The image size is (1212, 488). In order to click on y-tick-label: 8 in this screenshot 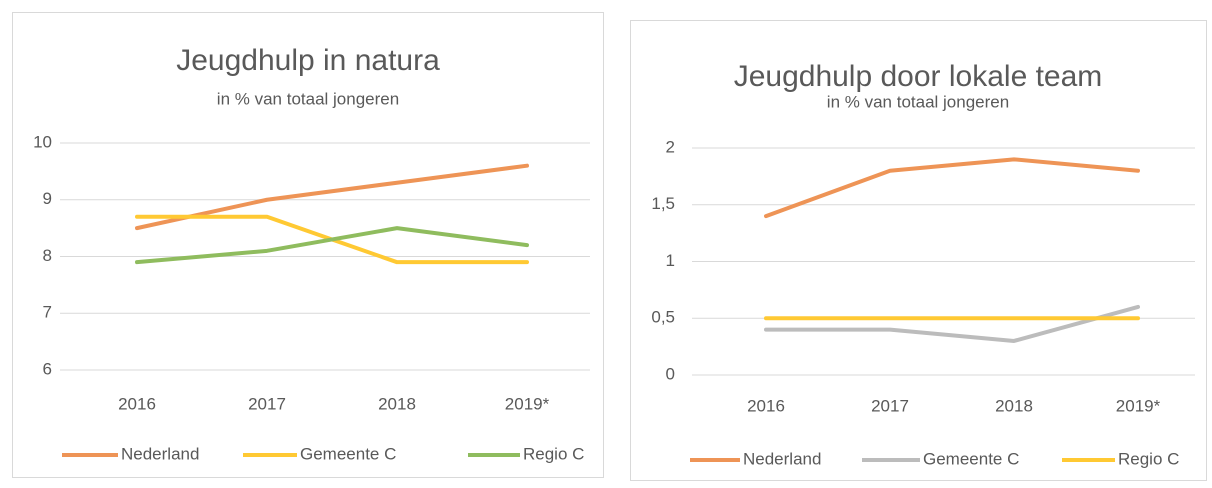, I will do `click(47, 255)`.